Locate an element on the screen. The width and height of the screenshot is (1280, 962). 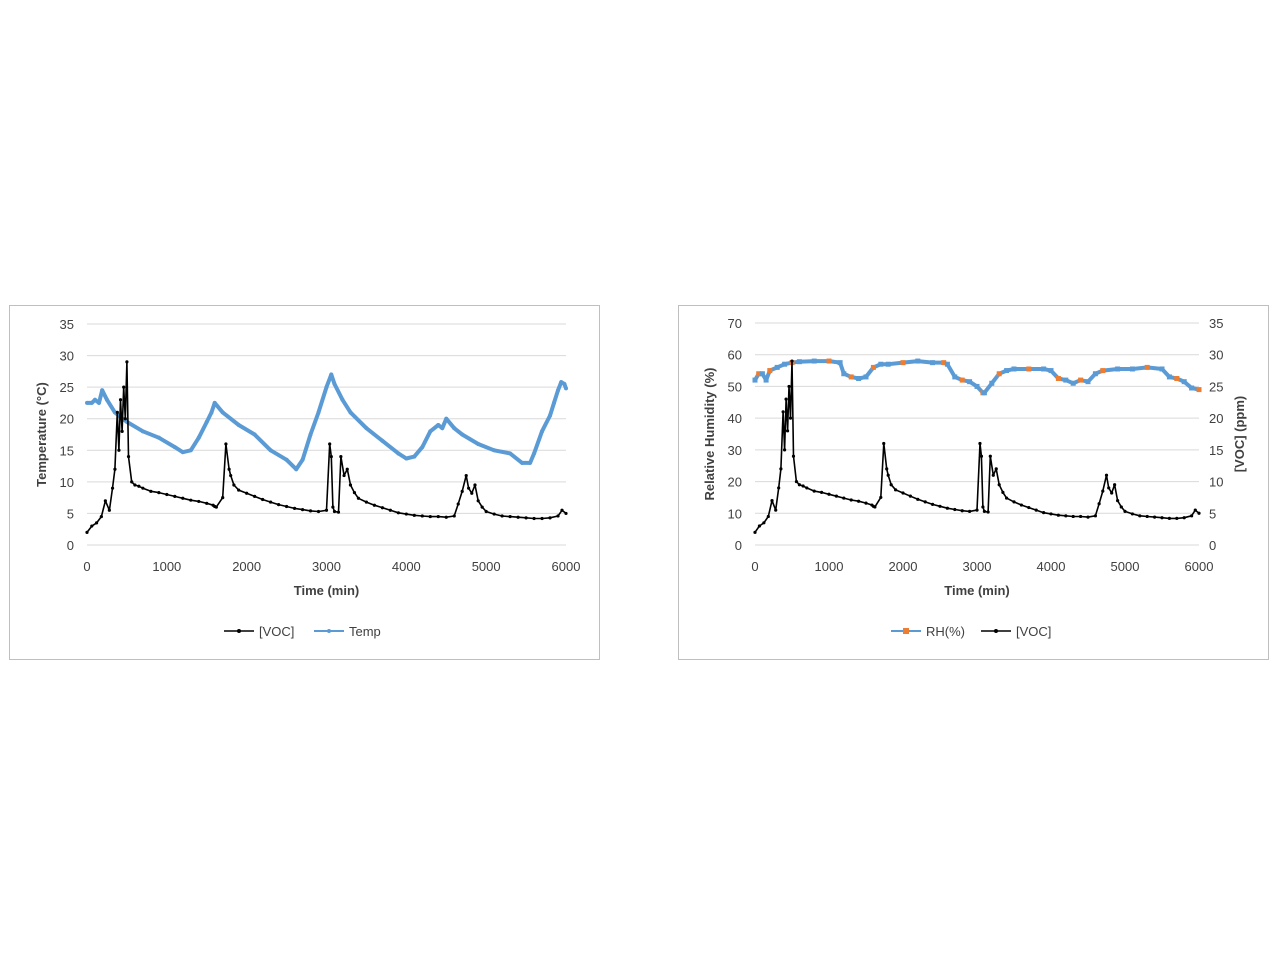
x-tick-label: 5000 is located at coordinates (1125, 566).